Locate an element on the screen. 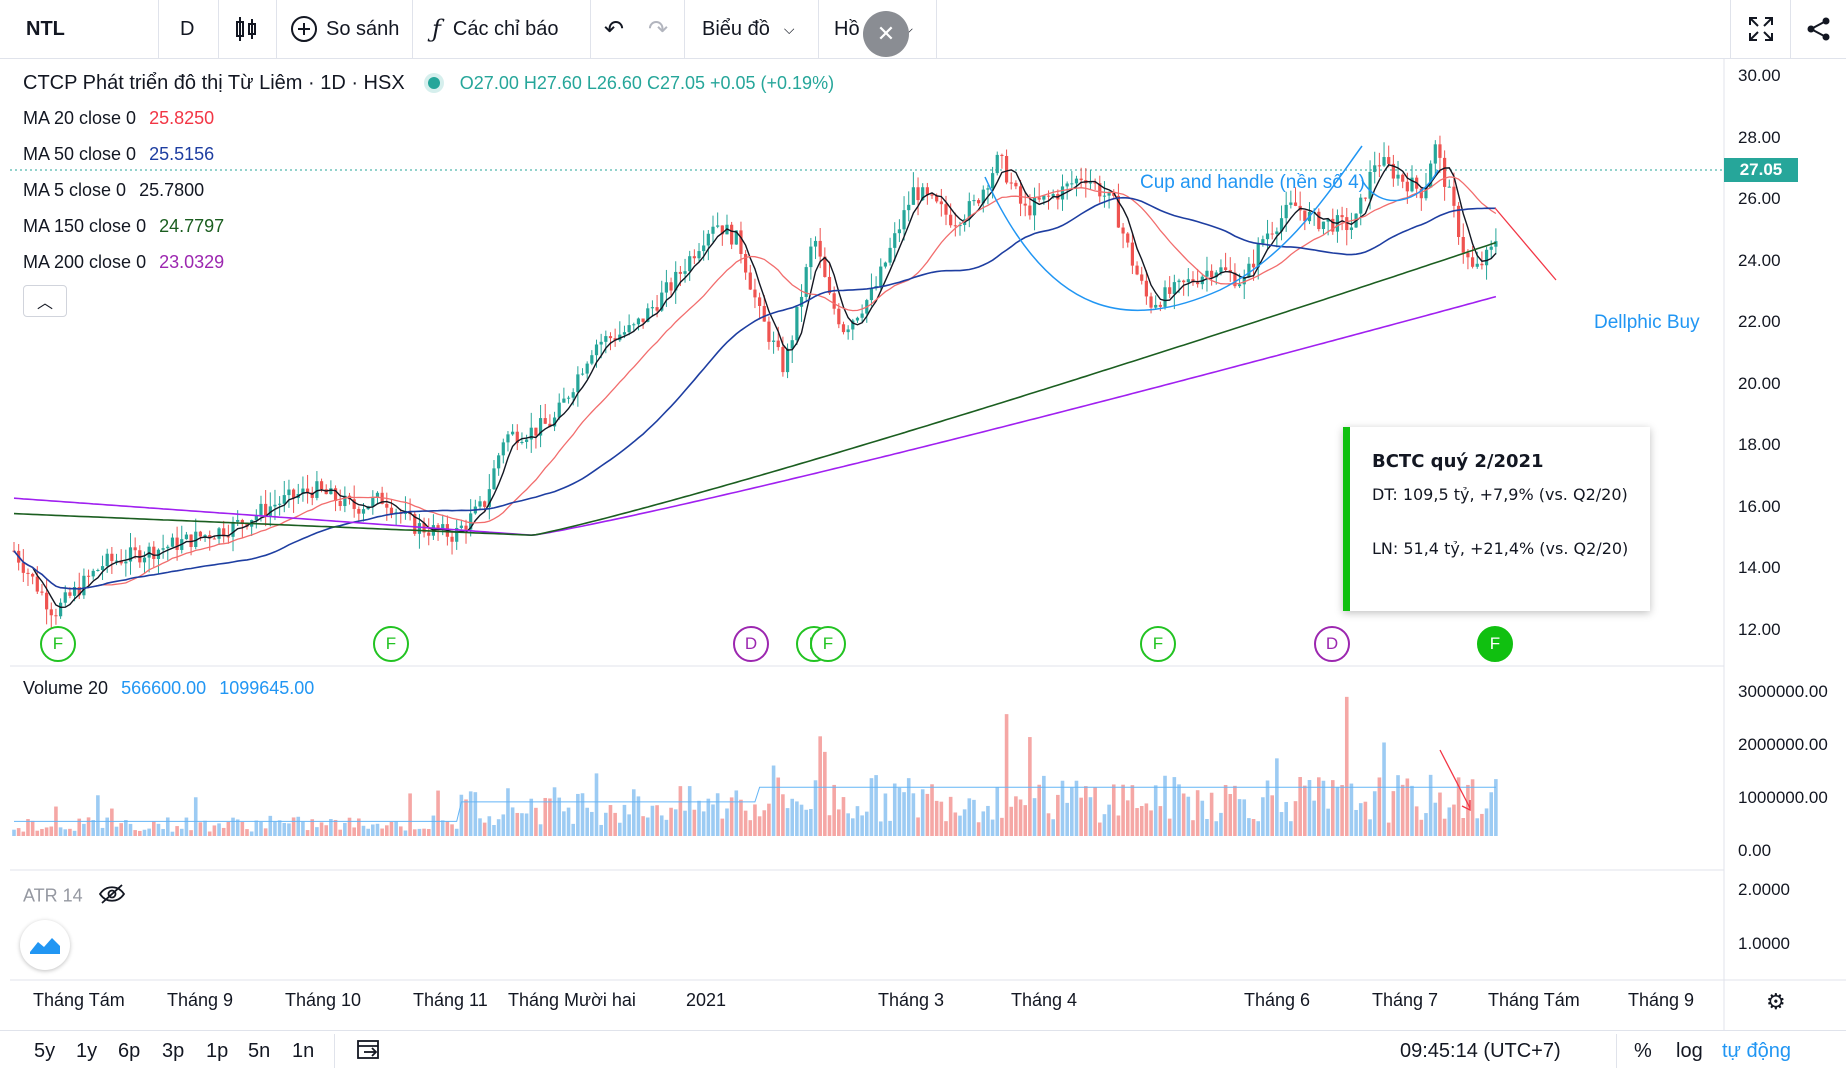  range-button-5n: 5n is located at coordinates (259, 1051).